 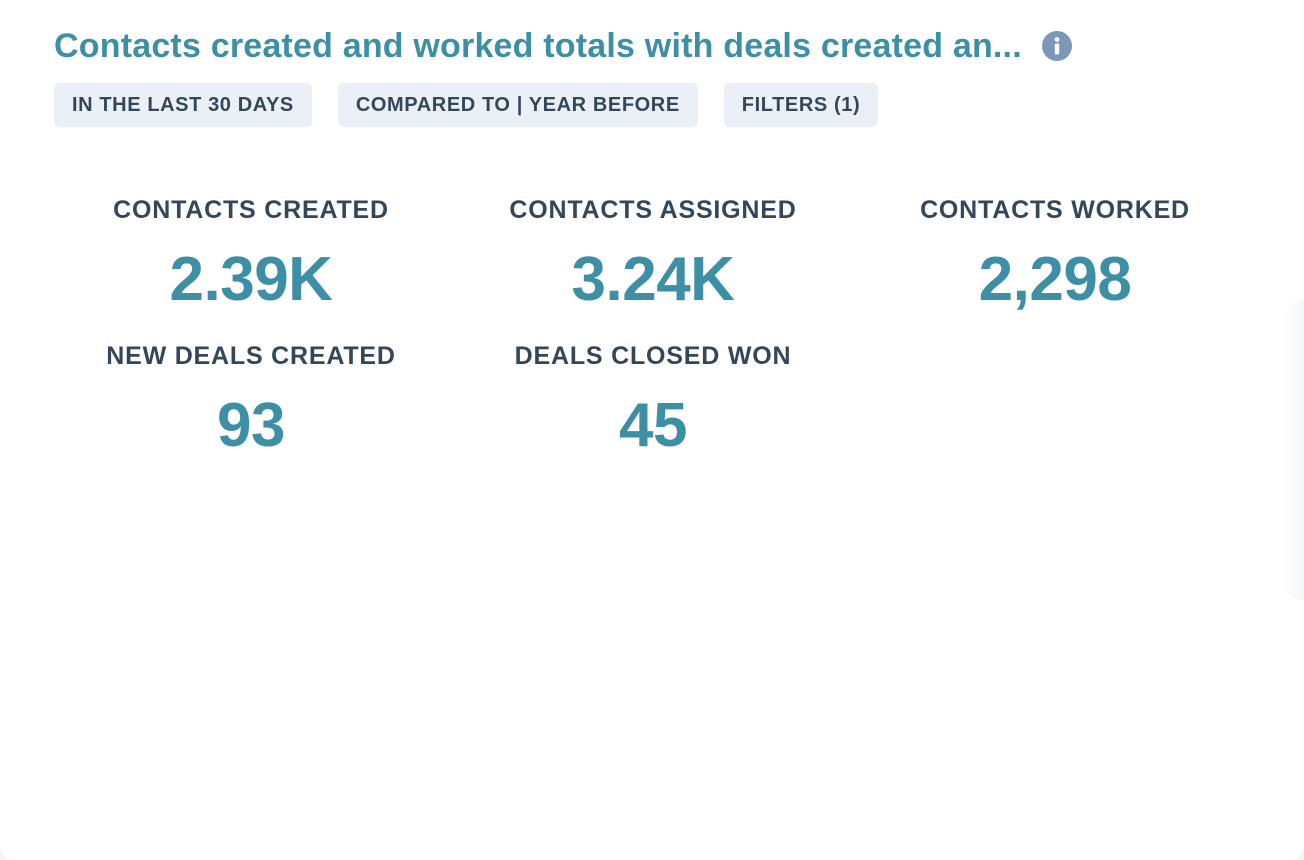 I want to click on kpi-deals-closed-won: DEALS CLOSED WON 45, so click(x=653, y=401).